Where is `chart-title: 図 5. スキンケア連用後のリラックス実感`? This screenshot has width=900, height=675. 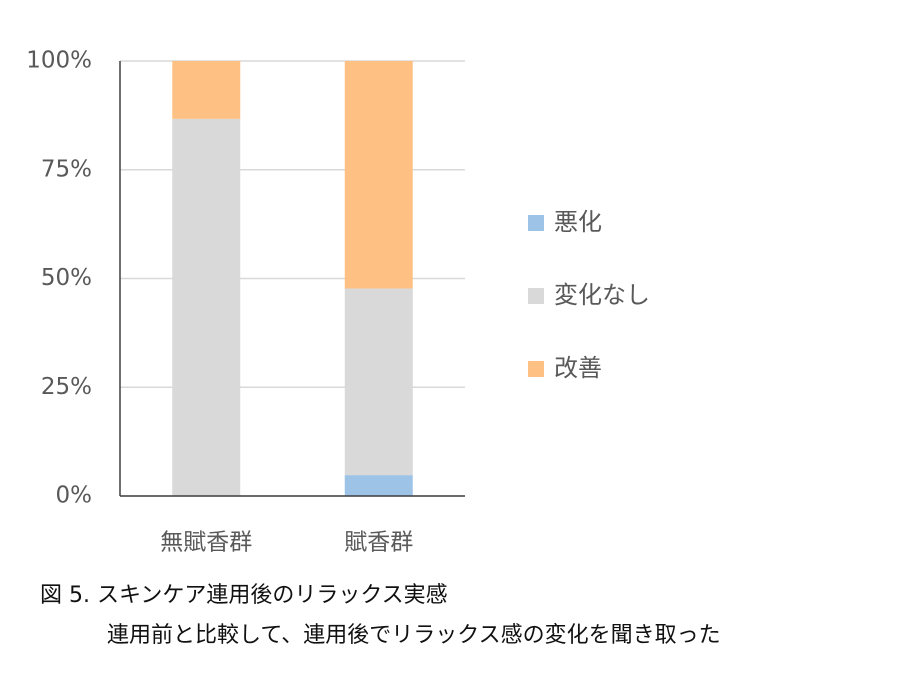
chart-title: 図 5. スキンケア連用後のリラックス実感 is located at coordinates (244, 595).